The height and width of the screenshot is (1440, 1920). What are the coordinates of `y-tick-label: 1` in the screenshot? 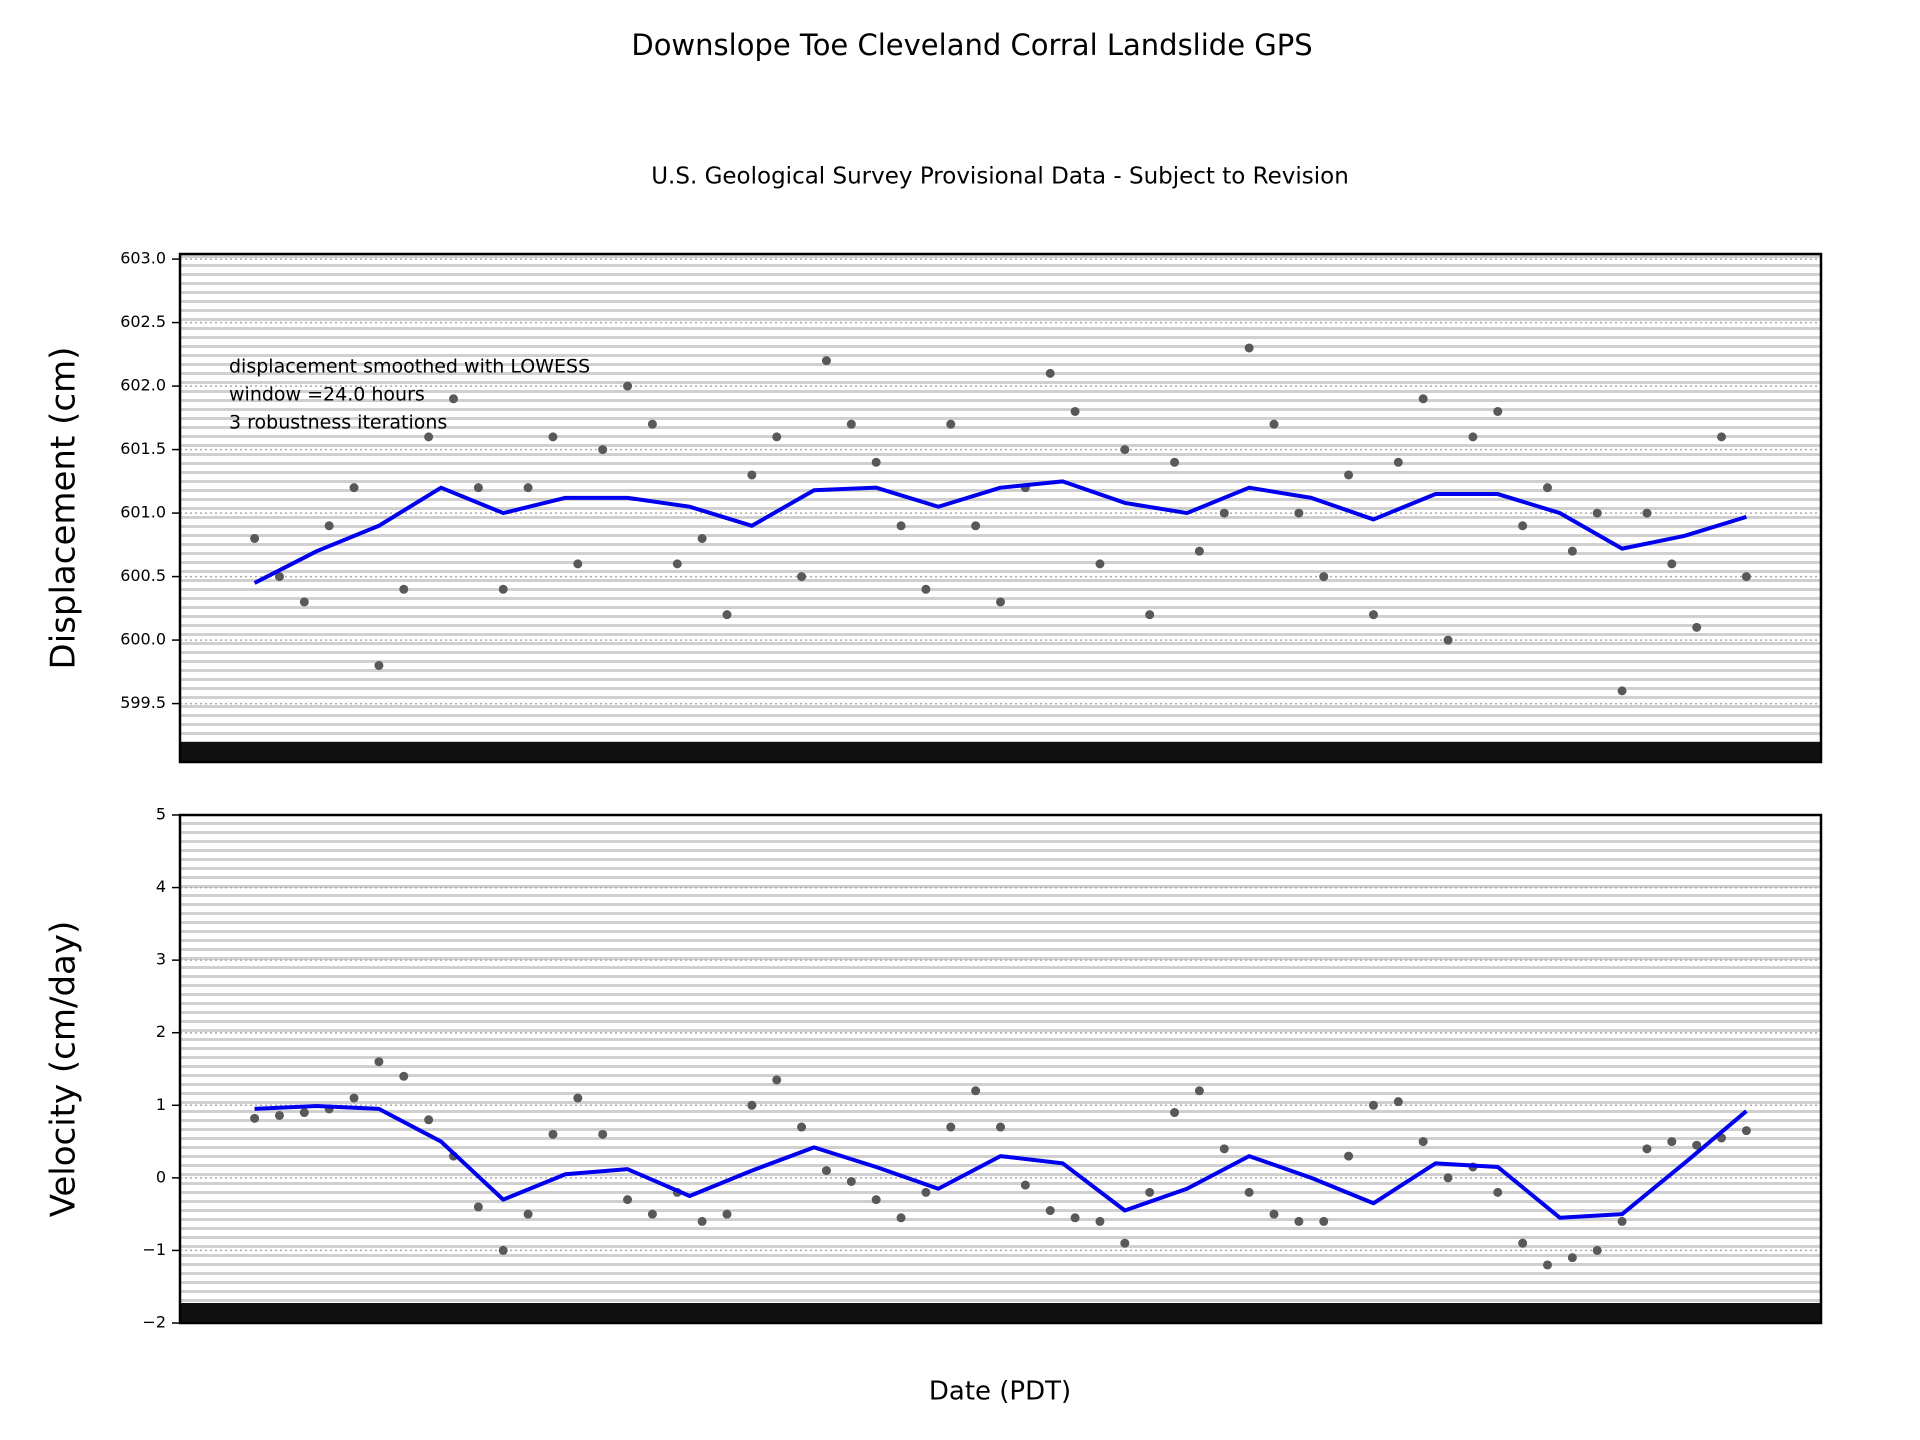 It's located at (161, 1104).